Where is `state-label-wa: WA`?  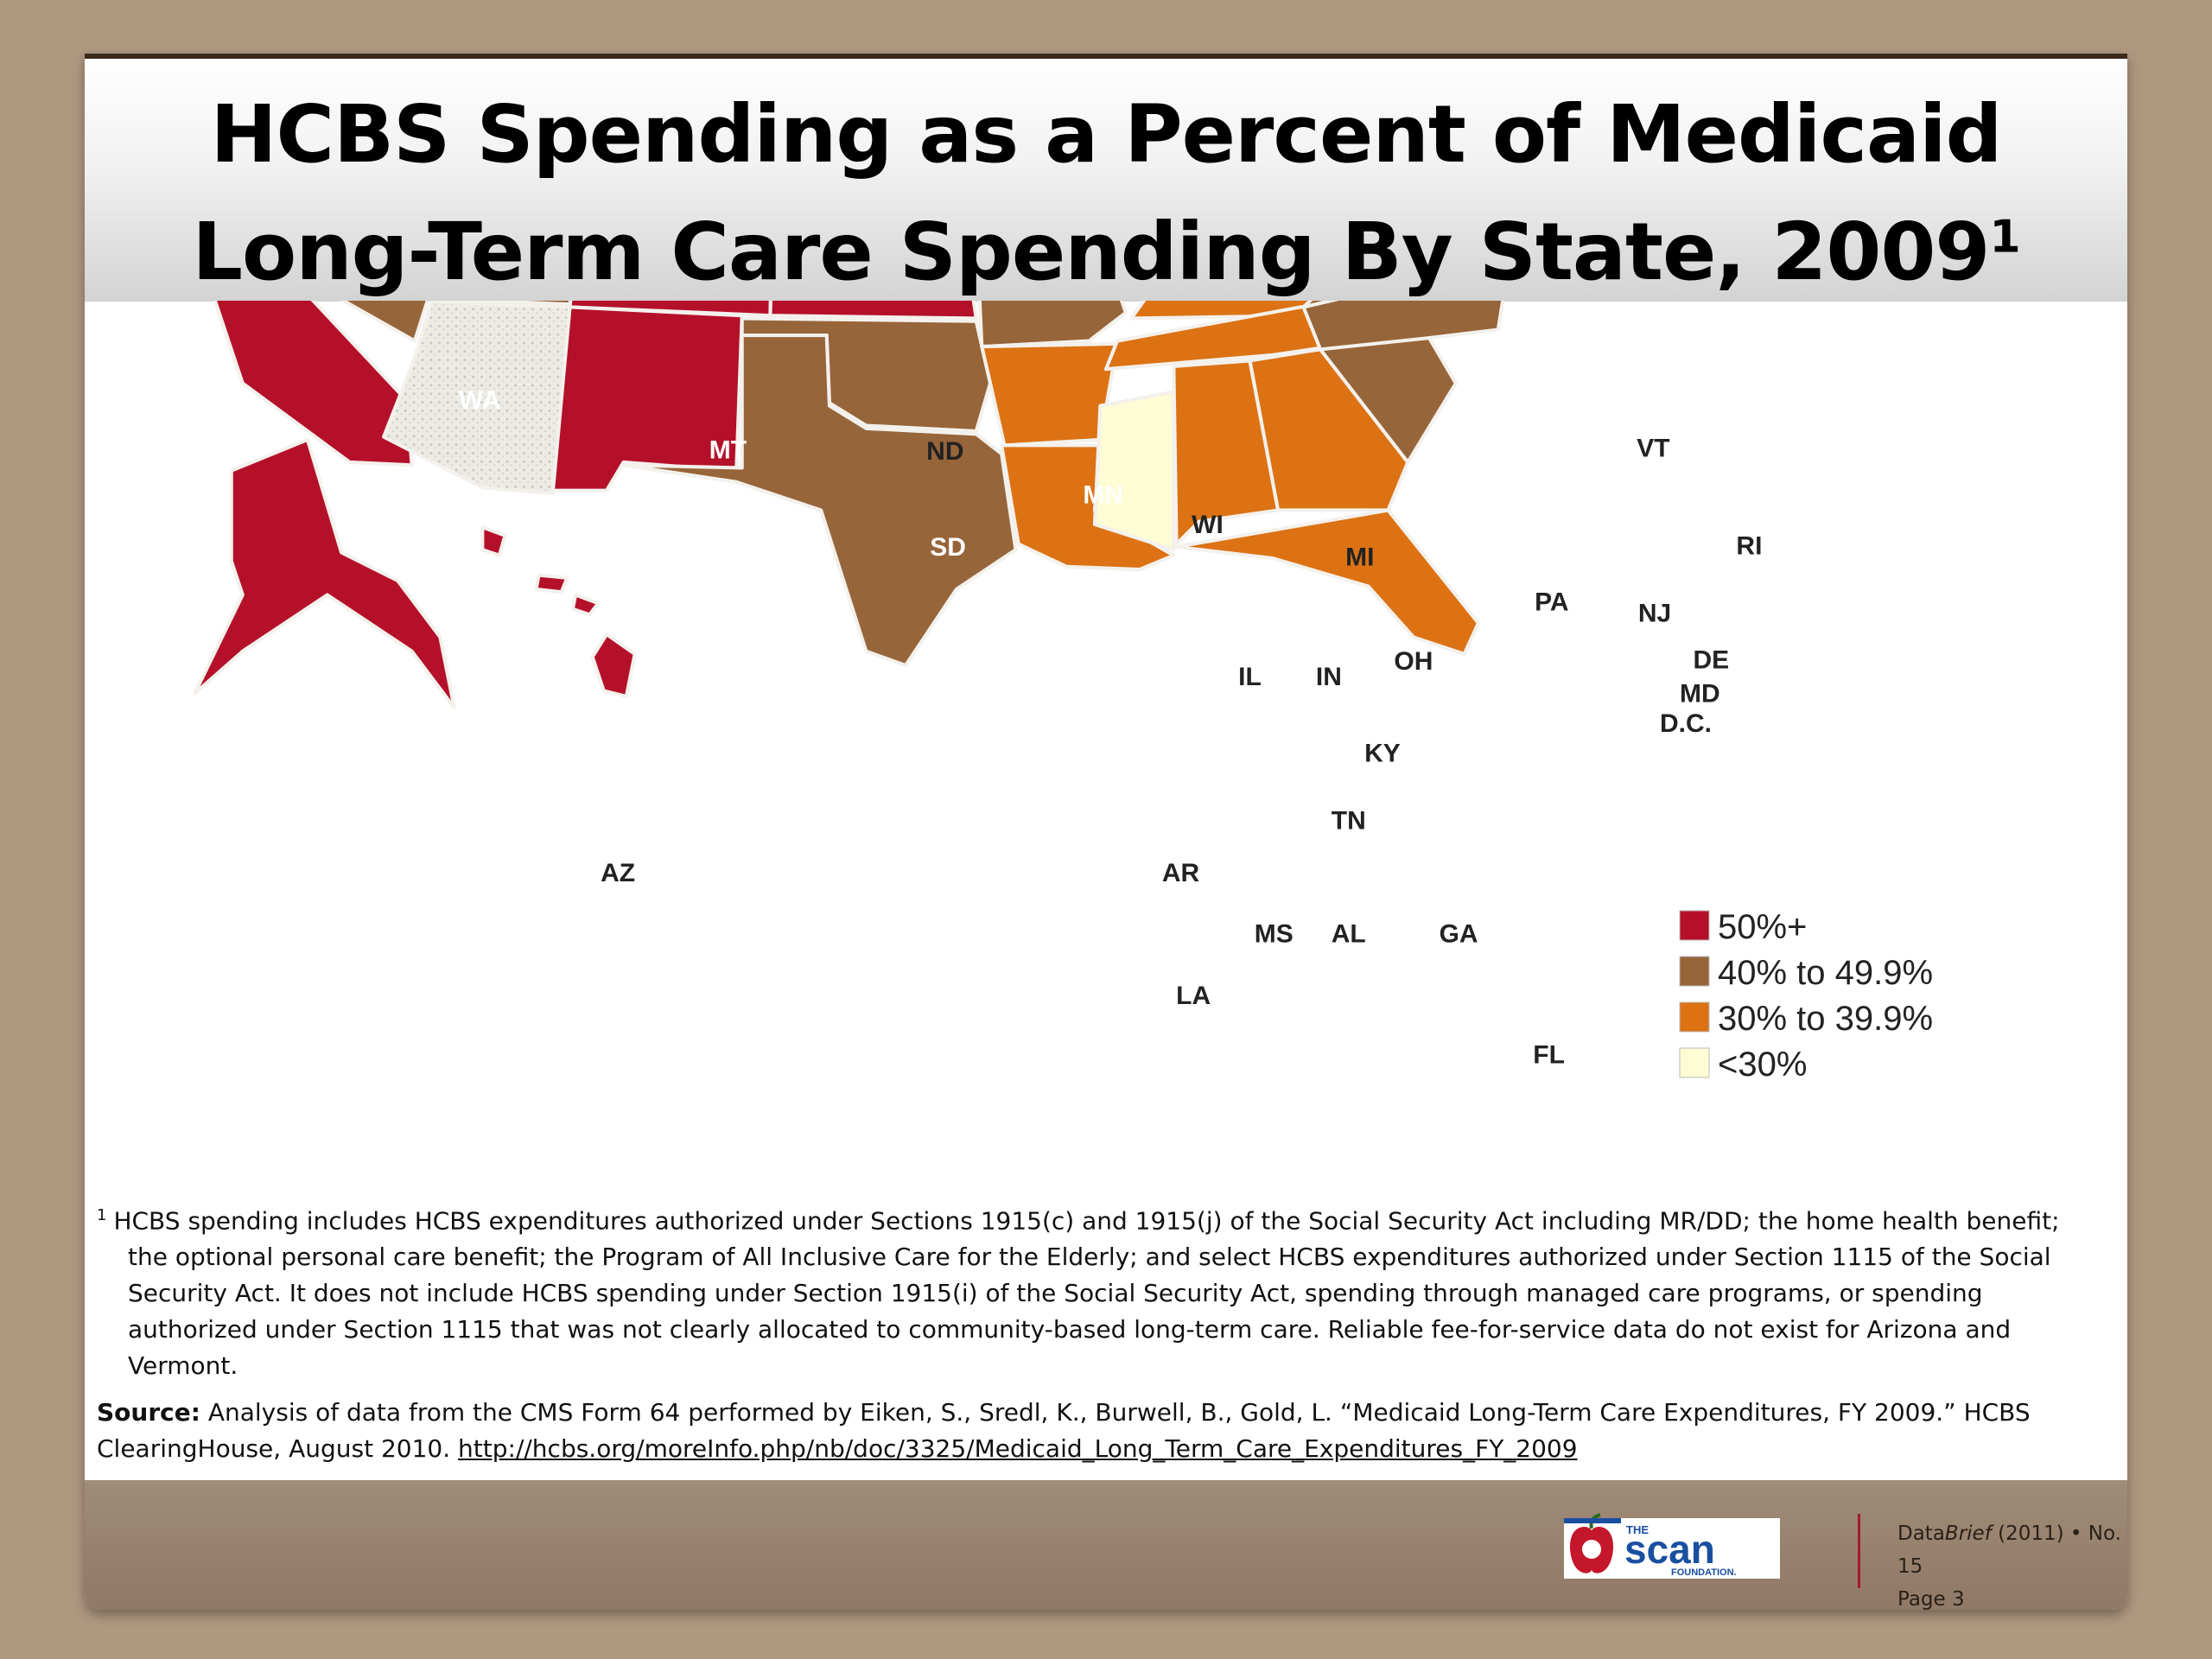
state-label-wa: WA is located at coordinates (479, 400).